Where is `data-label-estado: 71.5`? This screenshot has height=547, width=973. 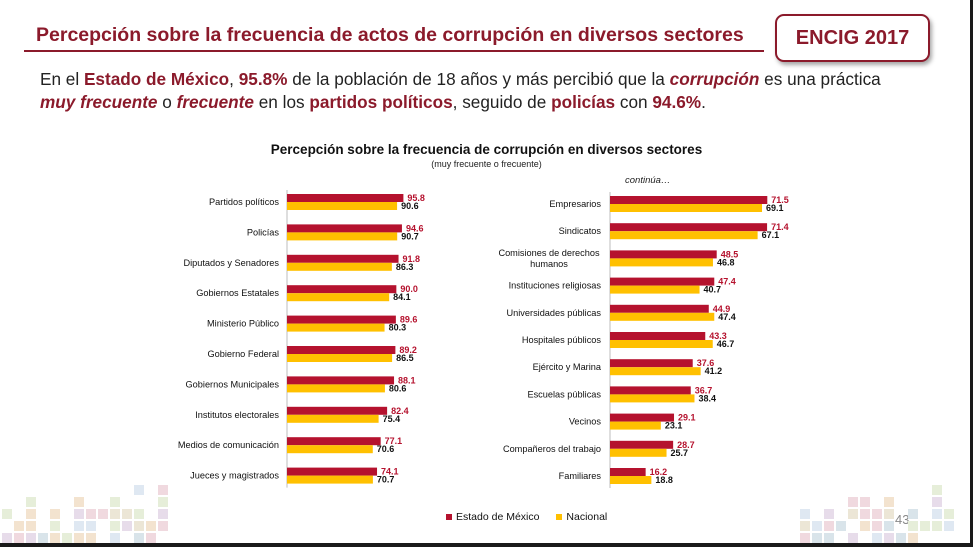 data-label-estado: 71.5 is located at coordinates (780, 200).